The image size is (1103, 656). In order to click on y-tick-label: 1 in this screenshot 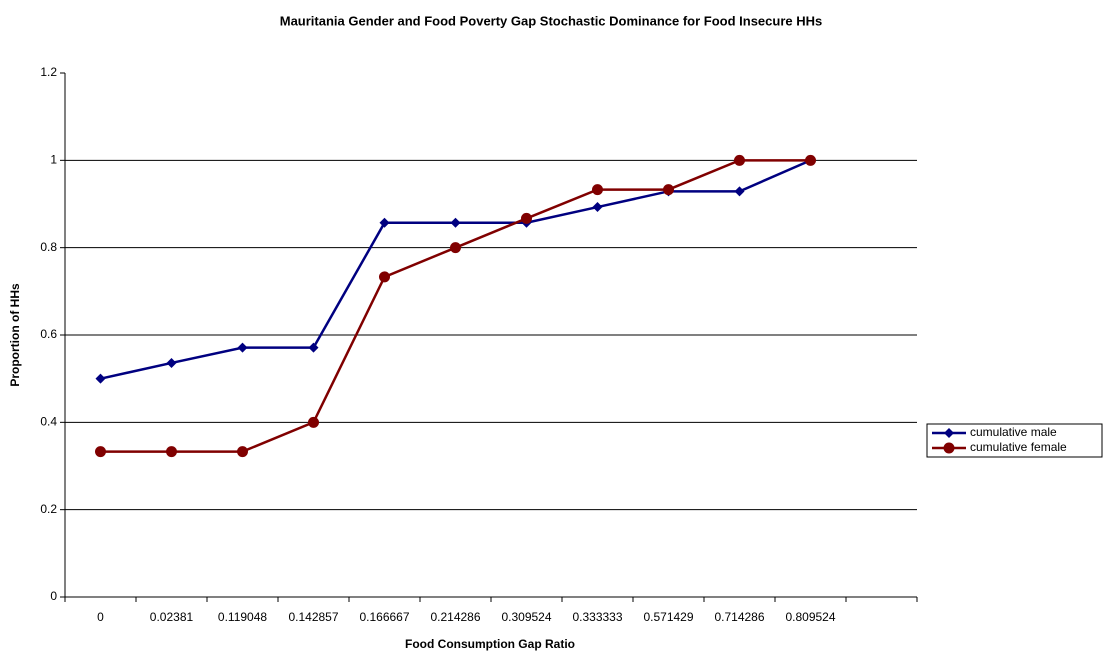, I will do `click(53, 160)`.